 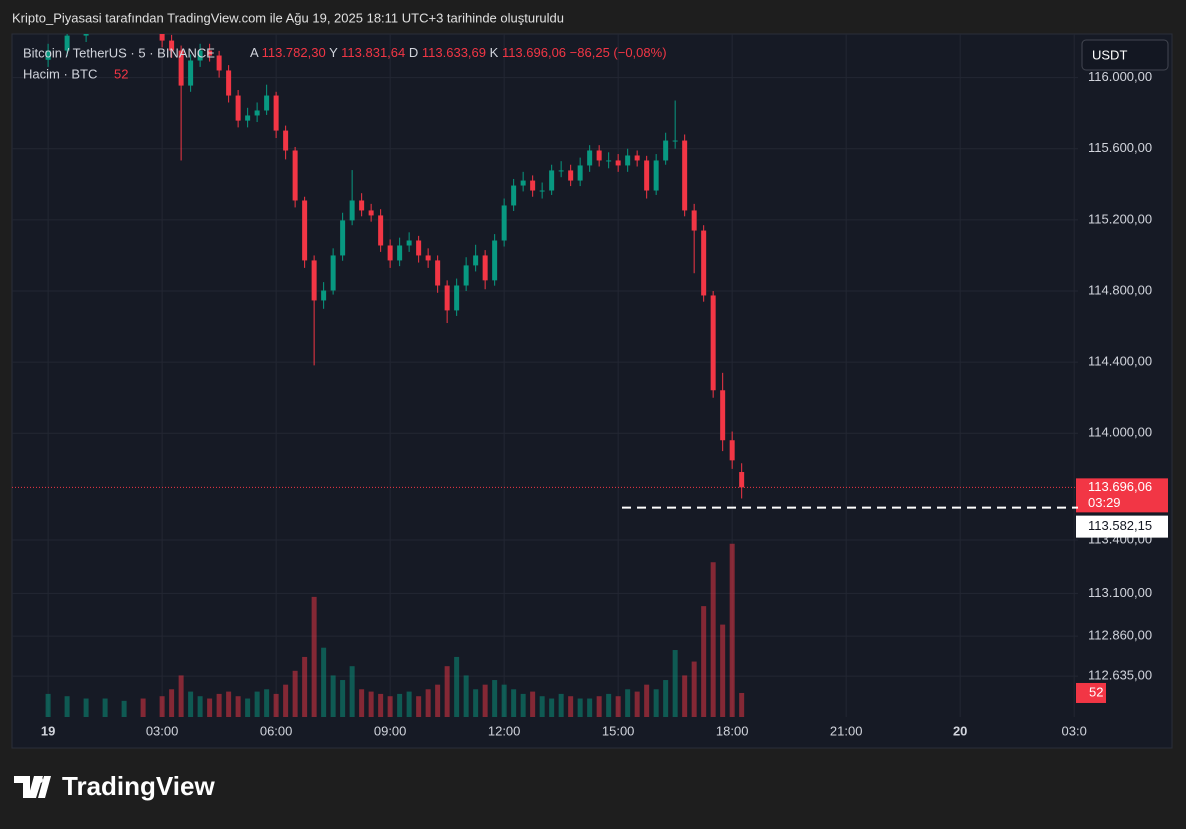 I want to click on y-tick-label: 115.600,00, so click(x=1120, y=147).